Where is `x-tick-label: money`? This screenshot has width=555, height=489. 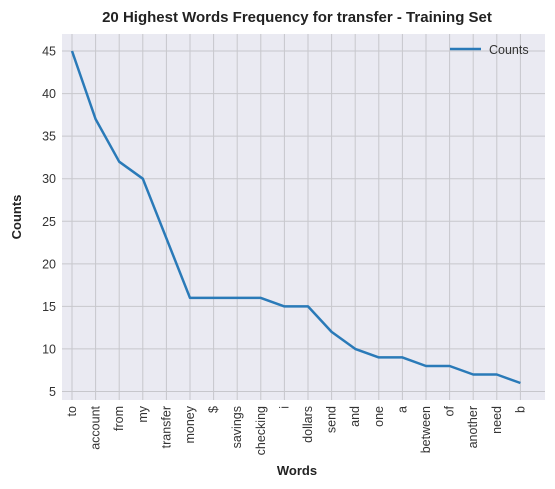 x-tick-label: money is located at coordinates (190, 424).